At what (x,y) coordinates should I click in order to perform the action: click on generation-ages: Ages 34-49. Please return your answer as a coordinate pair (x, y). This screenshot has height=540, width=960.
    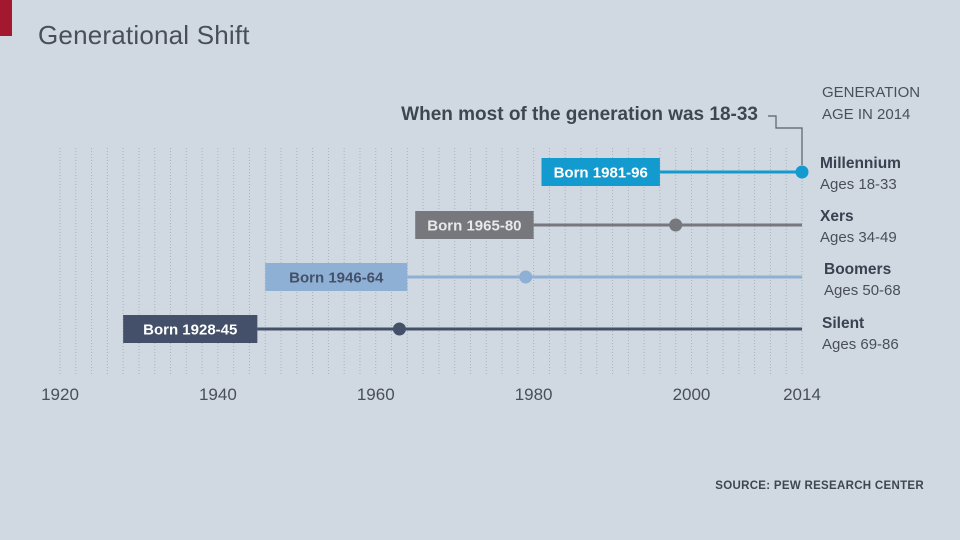
    Looking at the image, I should click on (858, 237).